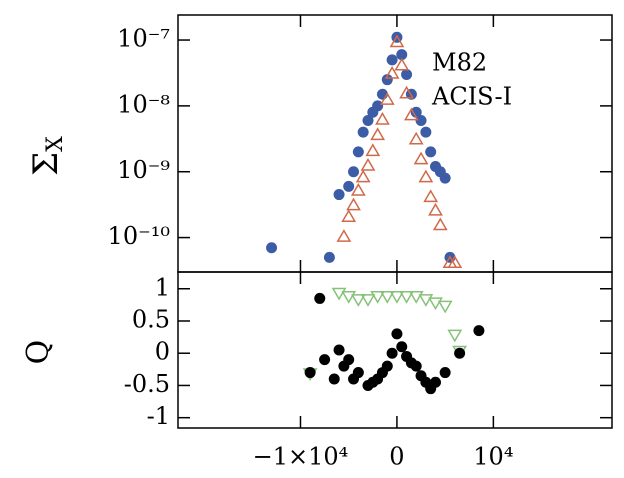 Image resolution: width=624 pixels, height=478 pixels. What do you see at coordinates (459, 63) in the screenshot?
I see `annotation: M82` at bounding box center [459, 63].